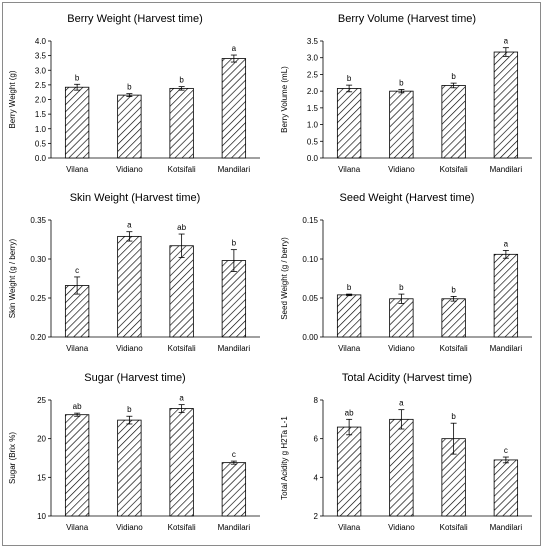  Describe the element at coordinates (310, 298) in the screenshot. I see `y-tick-label: 0.05` at that location.